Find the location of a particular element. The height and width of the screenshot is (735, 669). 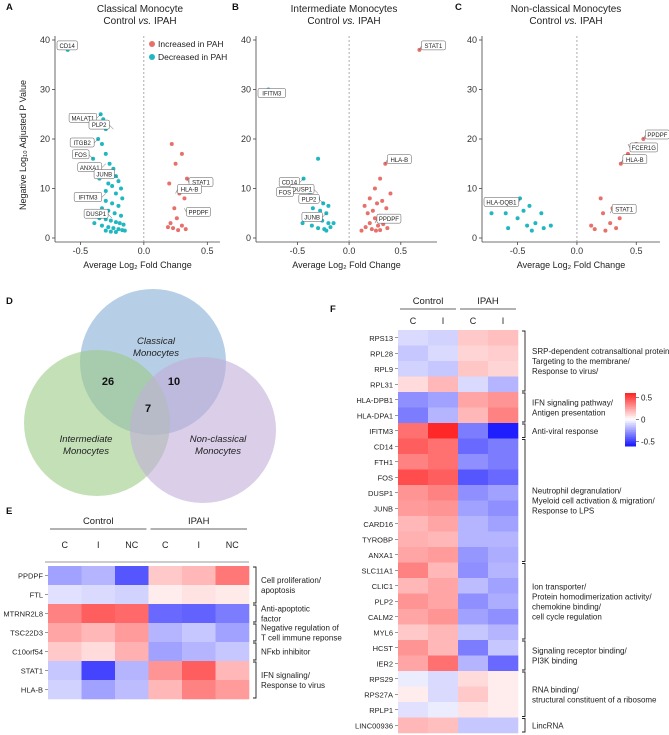

legend-up-marker is located at coordinates (152, 44).